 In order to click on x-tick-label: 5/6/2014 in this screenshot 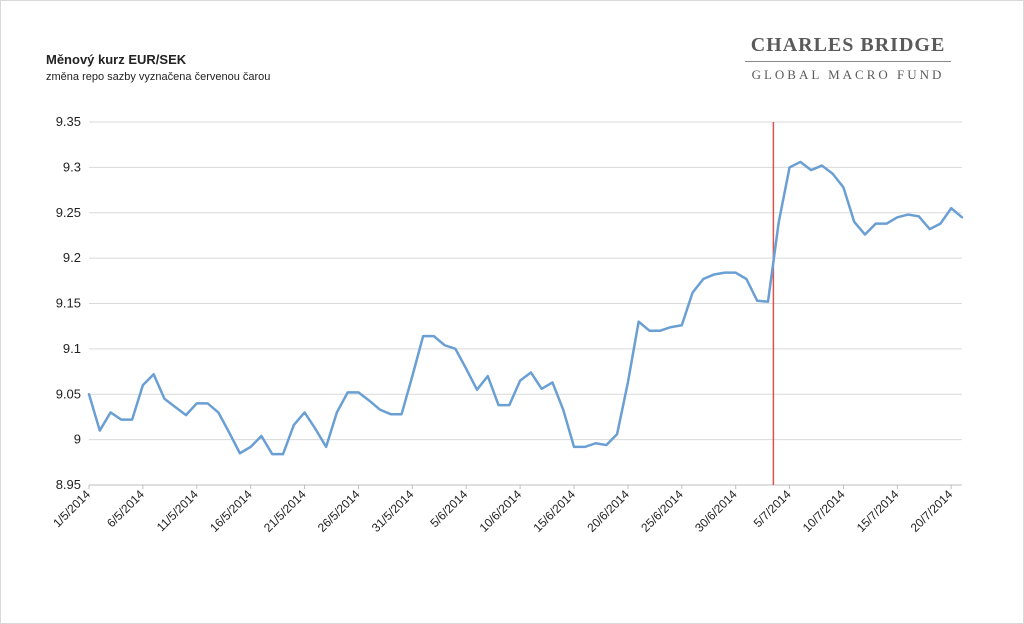, I will do `click(448, 508)`.